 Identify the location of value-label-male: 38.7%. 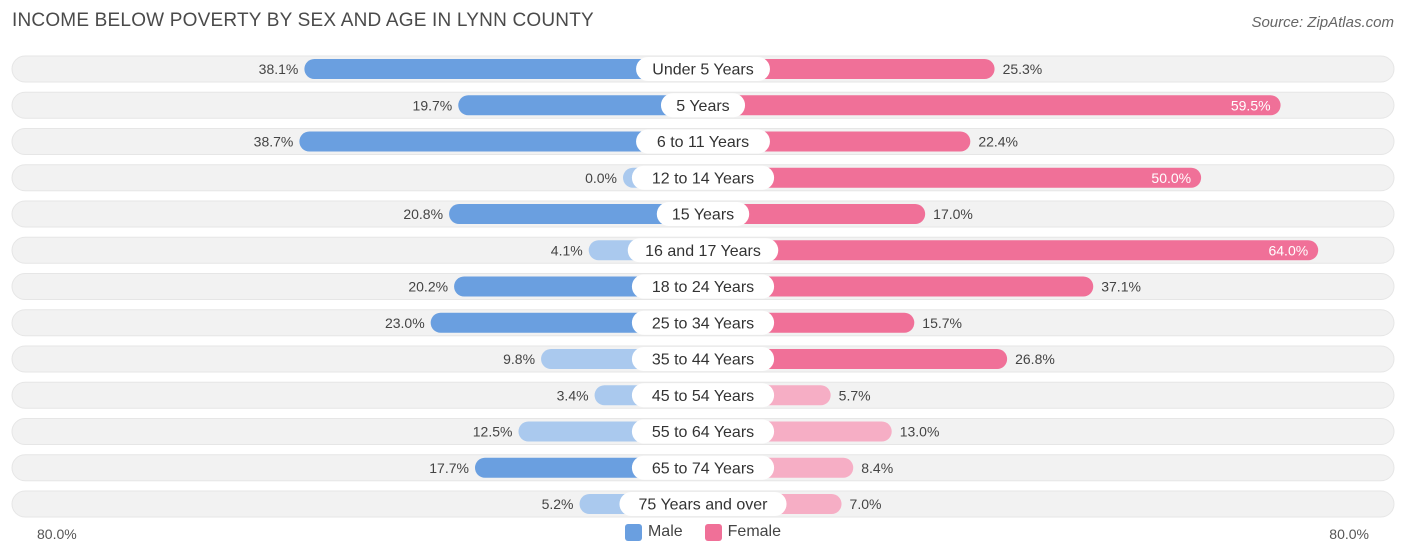
(274, 142).